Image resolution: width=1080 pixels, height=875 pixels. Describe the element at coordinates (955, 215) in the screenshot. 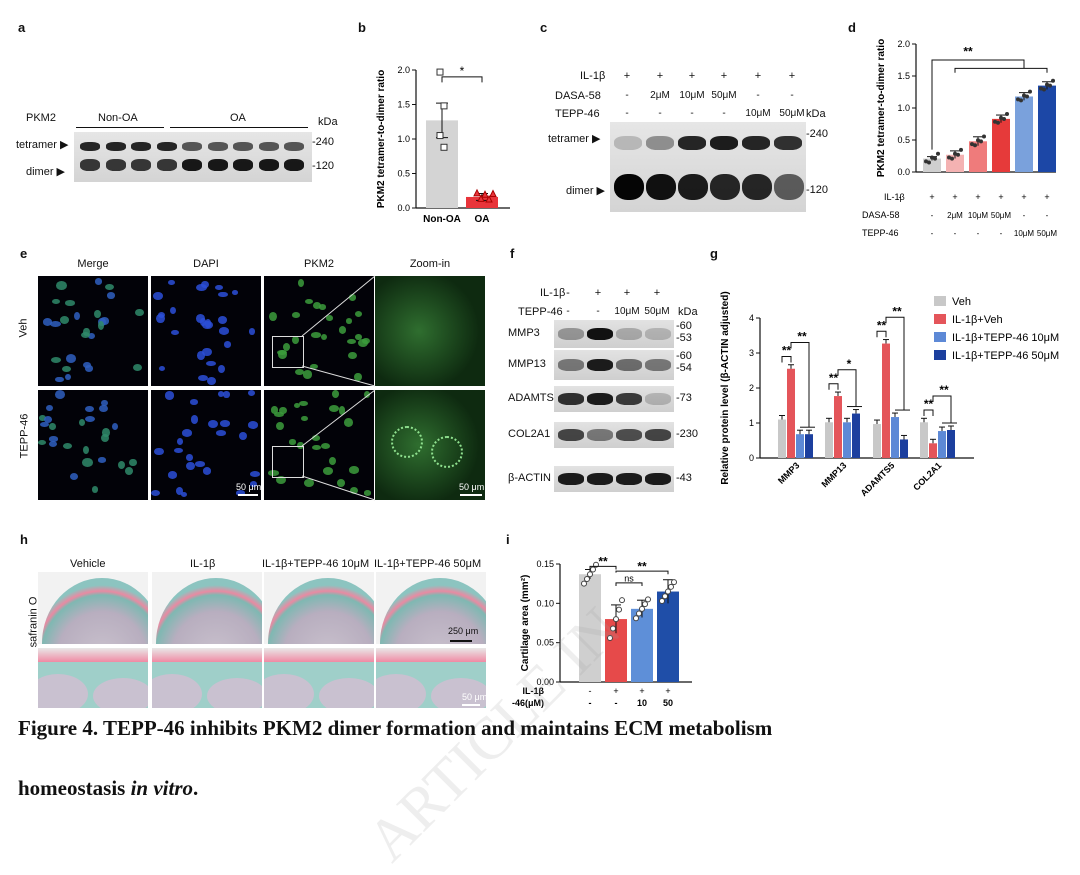

I see `chart-d-dasa-cell: 2μM` at that location.